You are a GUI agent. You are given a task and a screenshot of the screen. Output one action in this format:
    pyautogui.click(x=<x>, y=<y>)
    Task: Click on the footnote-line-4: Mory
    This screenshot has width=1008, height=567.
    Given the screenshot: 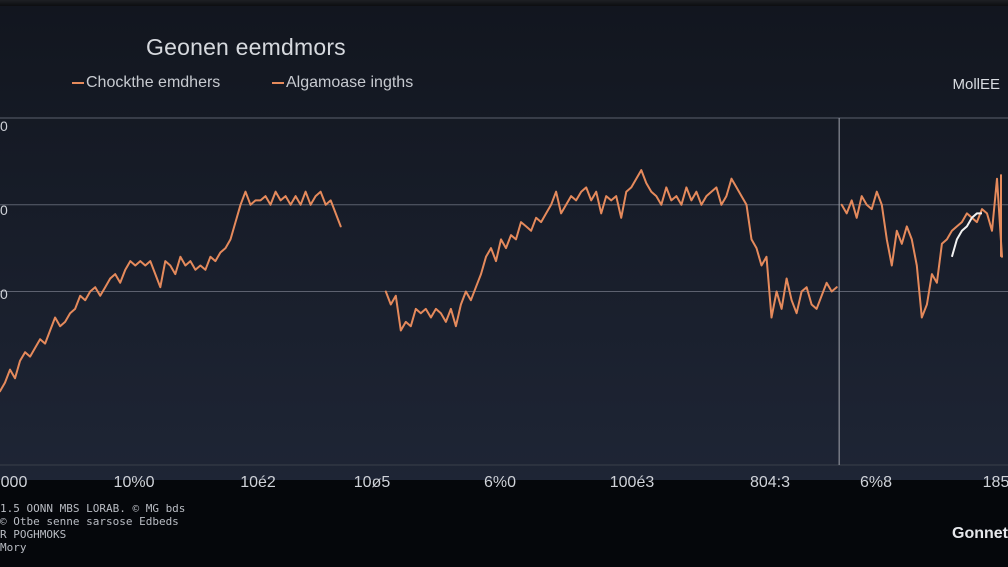 What is the action you would take?
    pyautogui.click(x=13, y=547)
    